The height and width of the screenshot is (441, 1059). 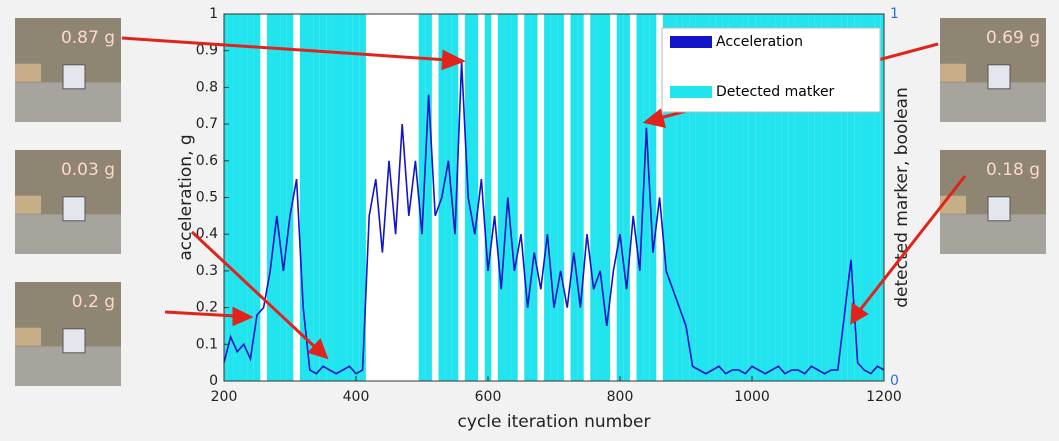 What do you see at coordinates (775, 92) in the screenshot?
I see `legend-label: Detected matker` at bounding box center [775, 92].